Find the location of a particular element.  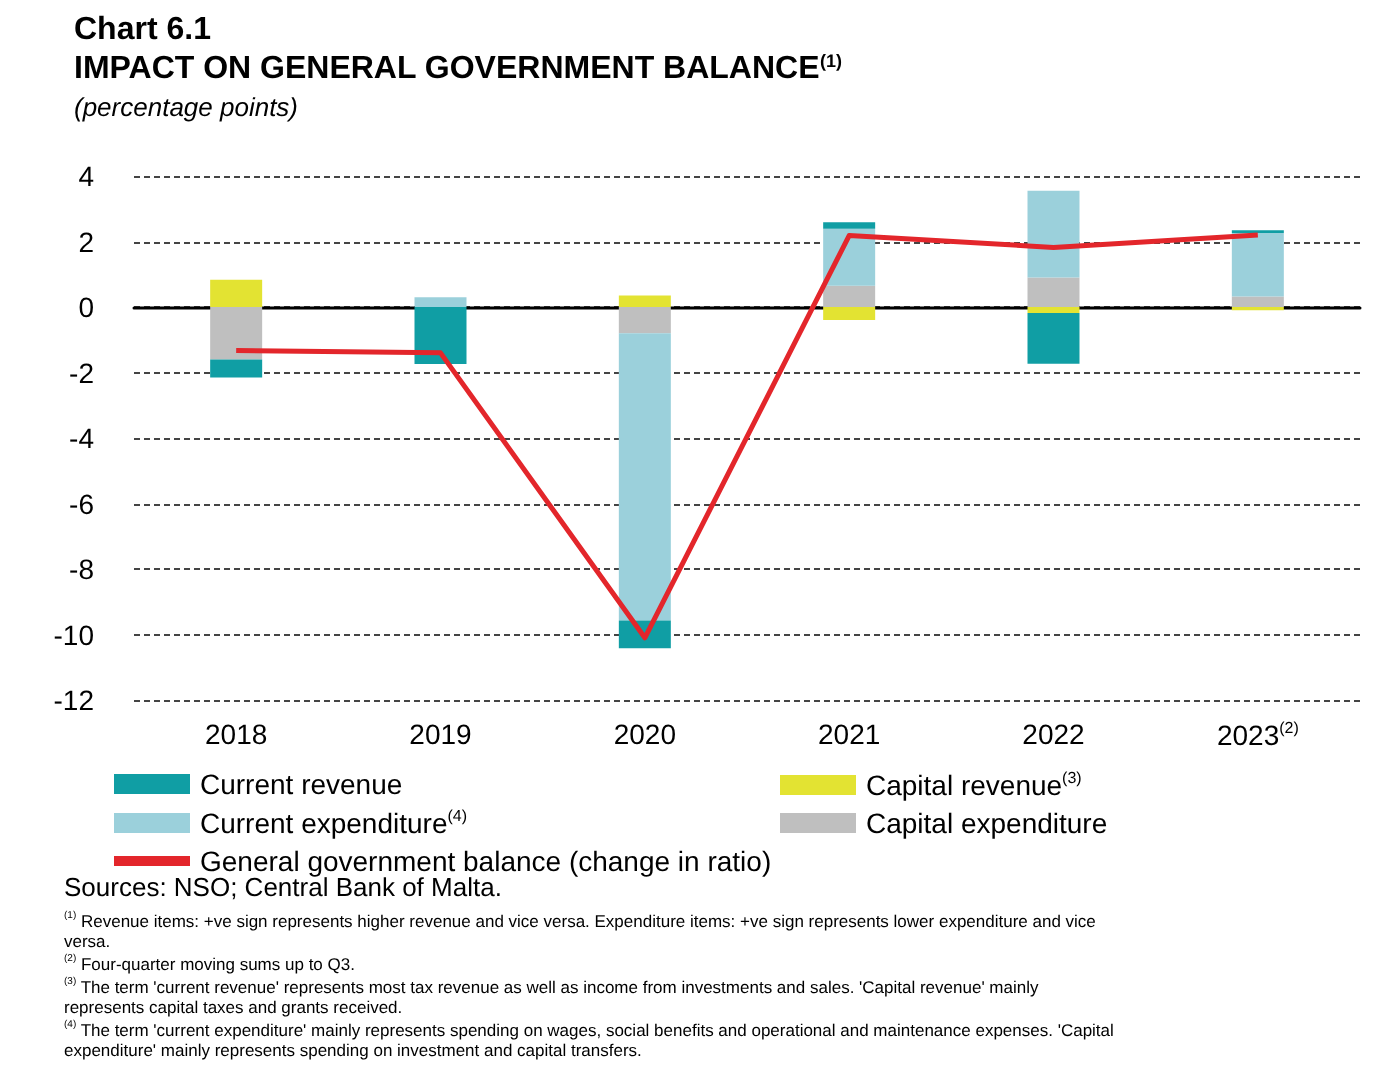

legend-label: Current revenue is located at coordinates (301, 784).